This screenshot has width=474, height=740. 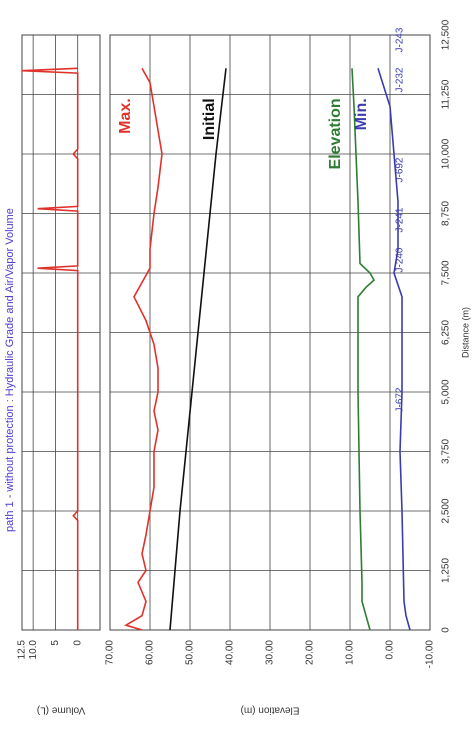 What do you see at coordinates (400, 259) in the screenshot?
I see `junction-label: J-240` at bounding box center [400, 259].